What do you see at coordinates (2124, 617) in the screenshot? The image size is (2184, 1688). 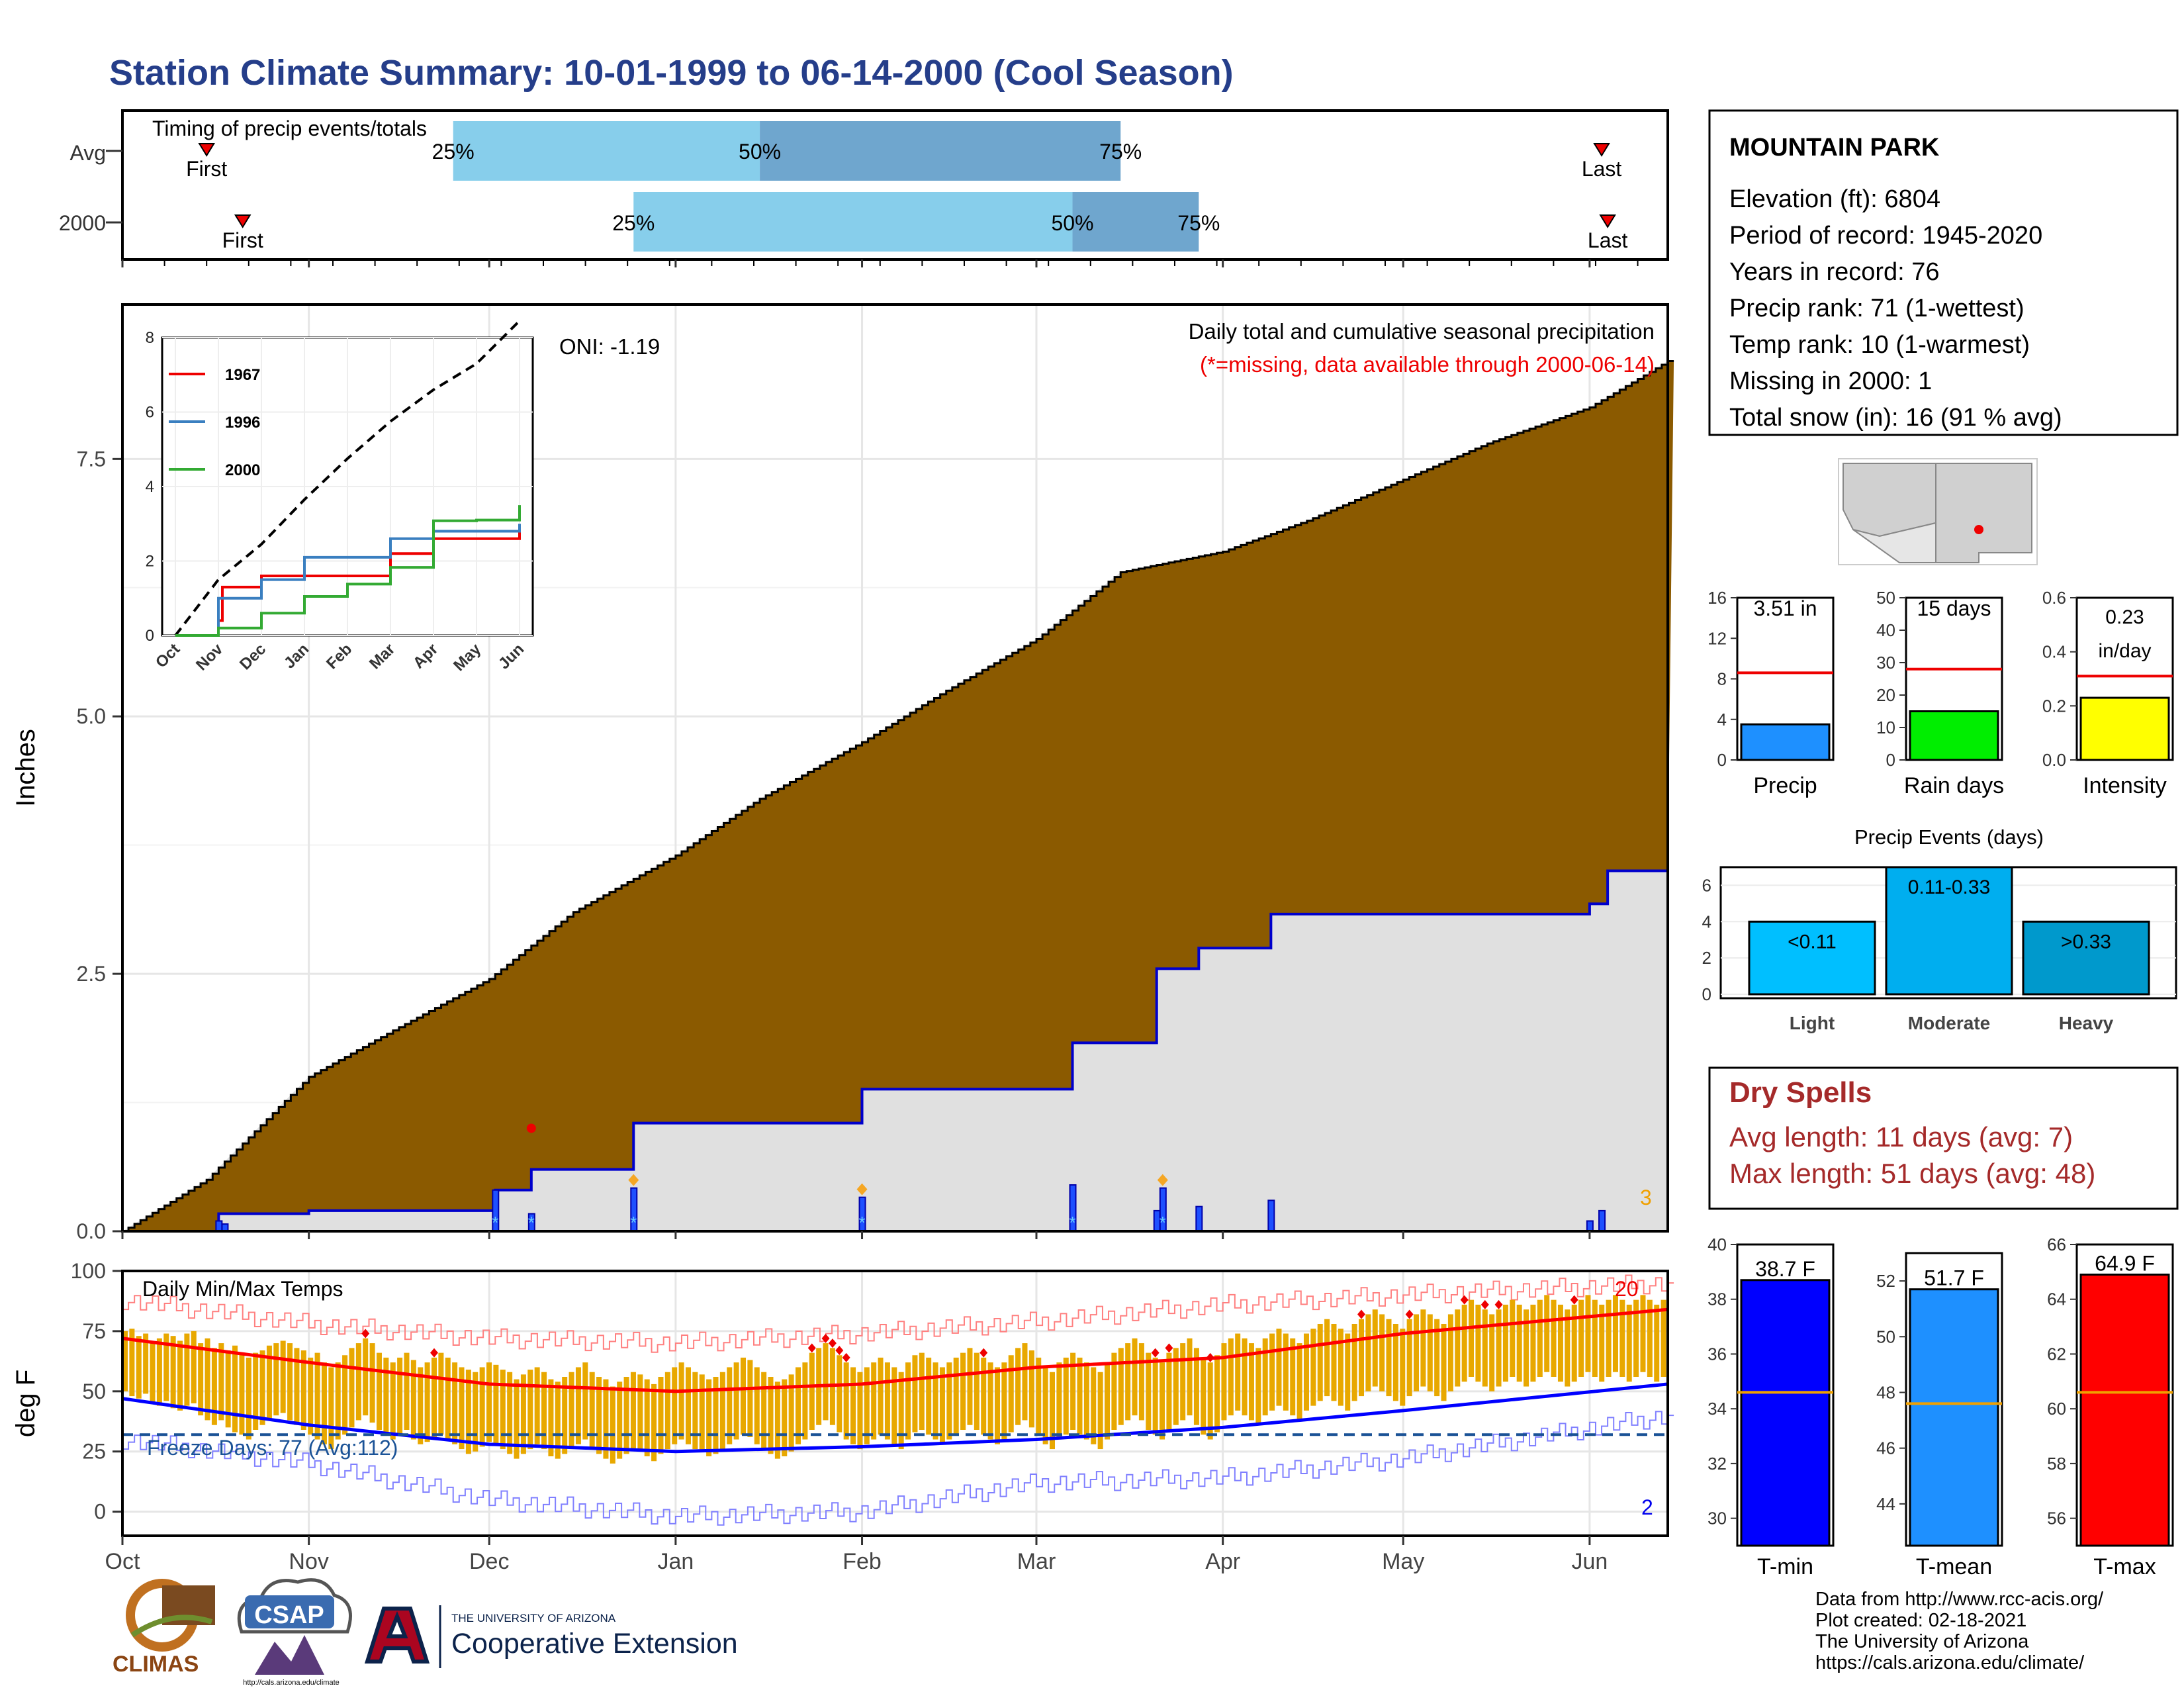 I see `season-total-value-label: 0.23` at bounding box center [2124, 617].